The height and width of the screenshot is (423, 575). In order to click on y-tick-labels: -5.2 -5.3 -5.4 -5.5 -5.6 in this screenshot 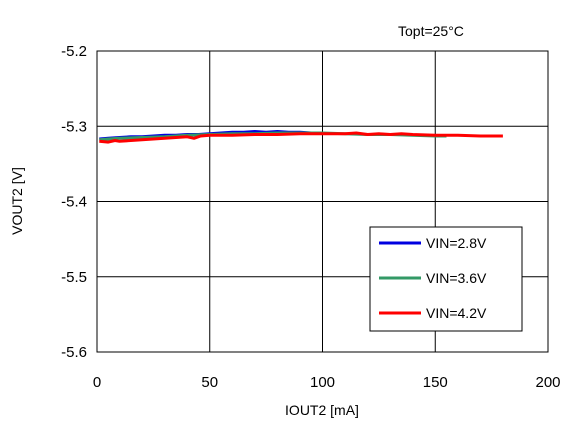, I will do `click(74, 202)`.